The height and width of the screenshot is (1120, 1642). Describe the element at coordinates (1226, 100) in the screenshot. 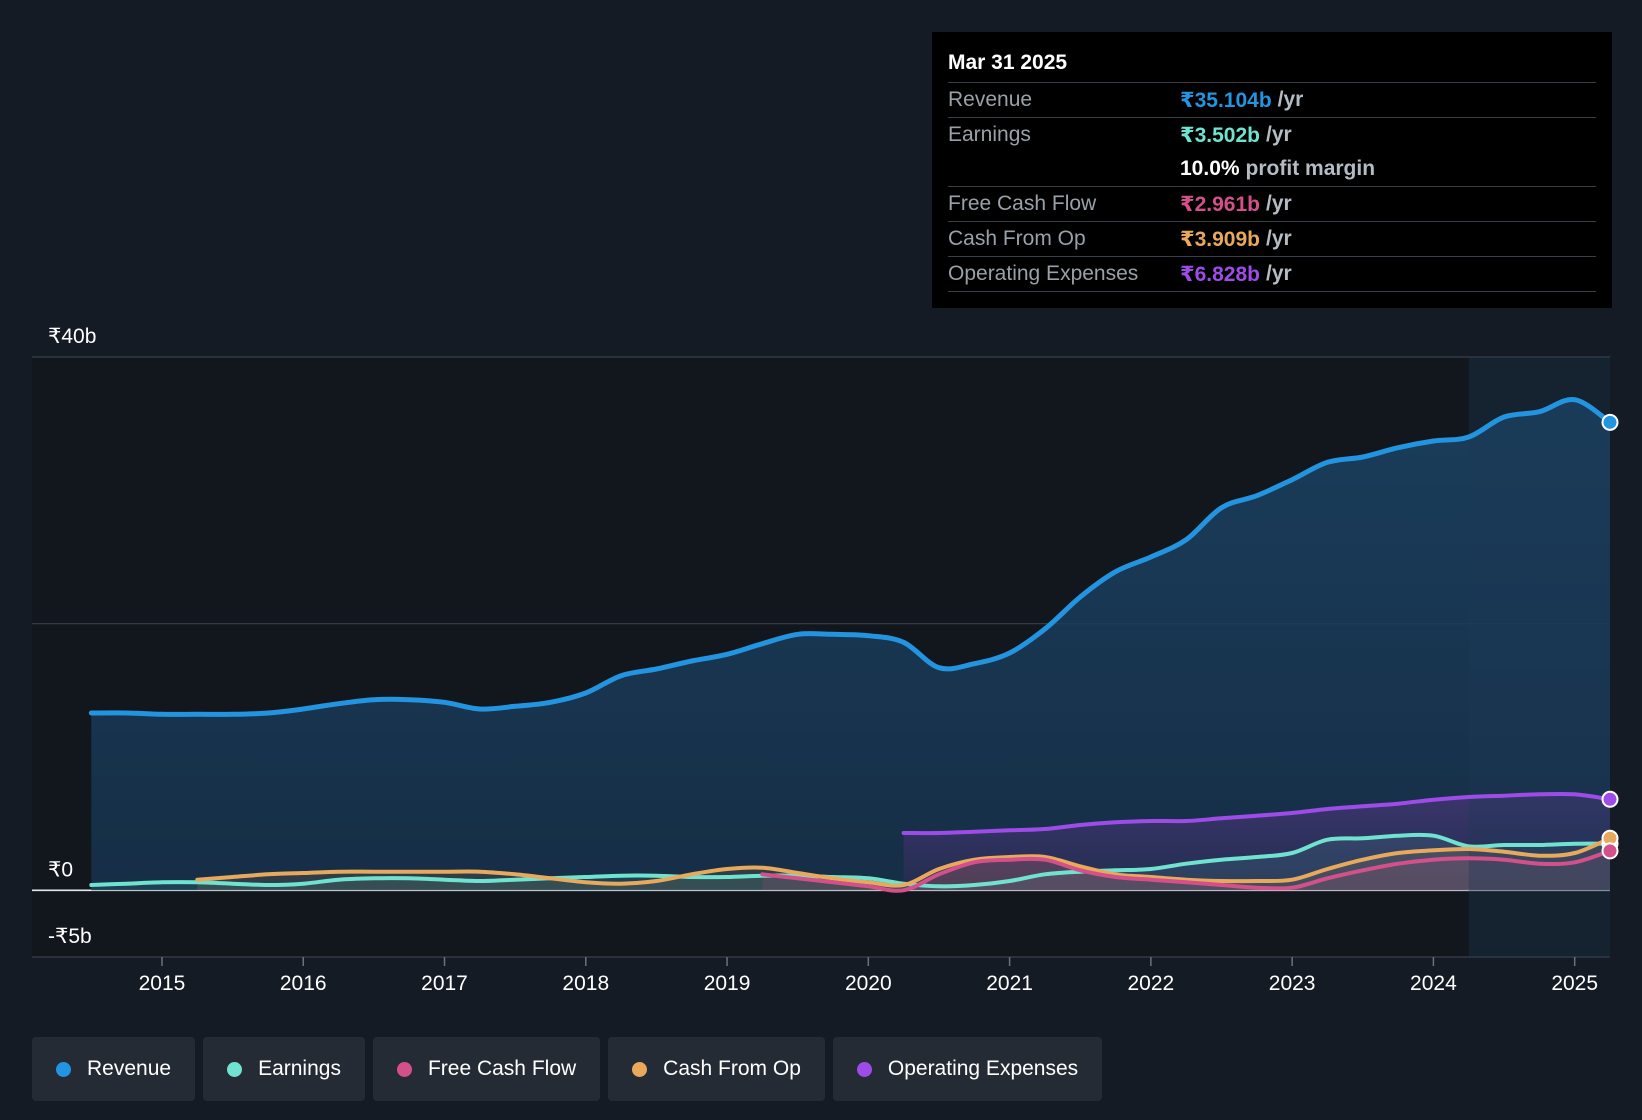

I see `tooltip-value: ₹35.104b` at that location.